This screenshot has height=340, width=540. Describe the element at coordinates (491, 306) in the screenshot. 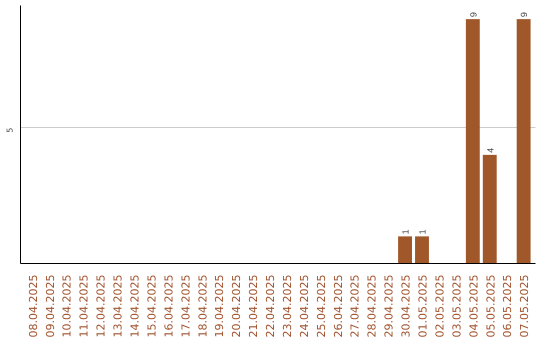

I see `x-tick-label: 05.05.2025` at that location.